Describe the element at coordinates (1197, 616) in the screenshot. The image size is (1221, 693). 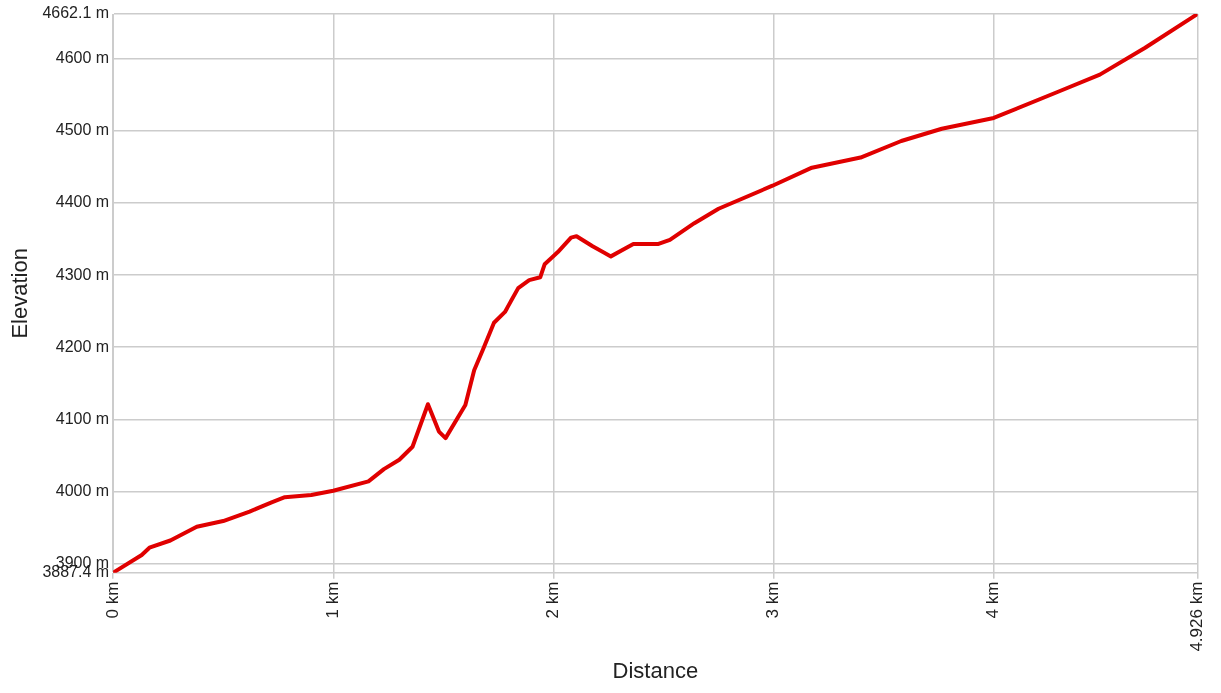
I see `x-tick-label: 4.926 km` at that location.